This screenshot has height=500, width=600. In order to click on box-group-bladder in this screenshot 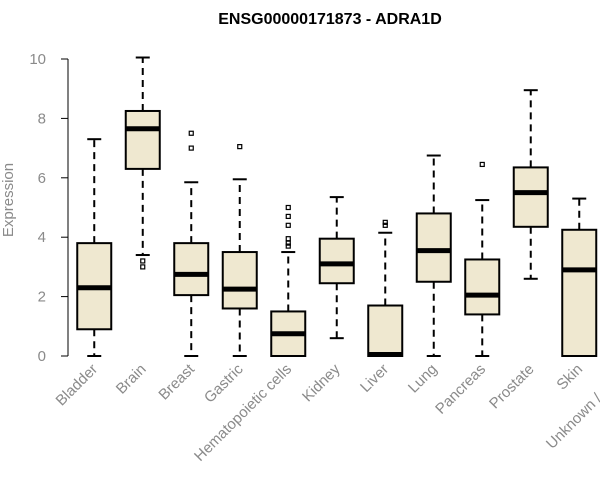, I will do `click(94, 247)`.